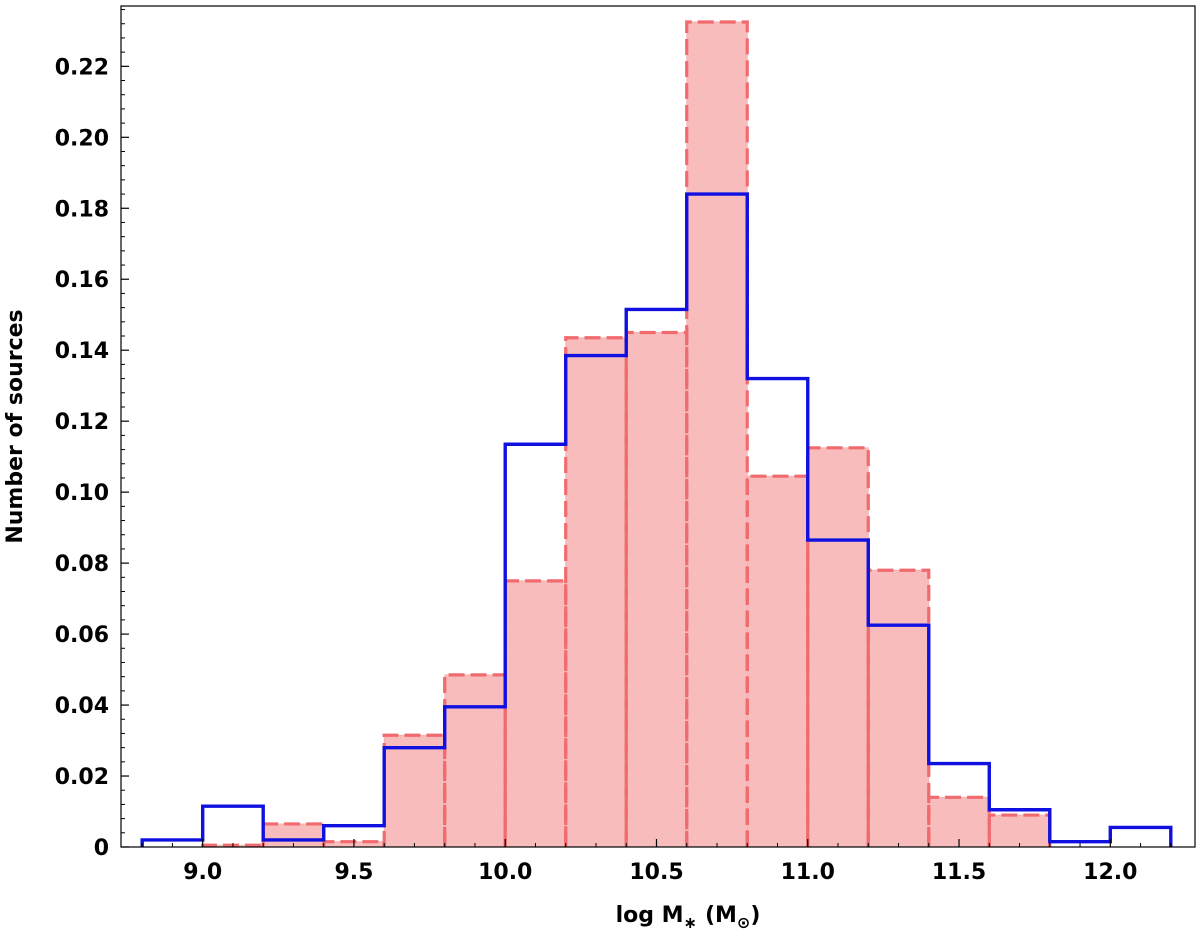 Image resolution: width=1200 pixels, height=932 pixels. I want to click on x-tick-label: 9.5, so click(353, 872).